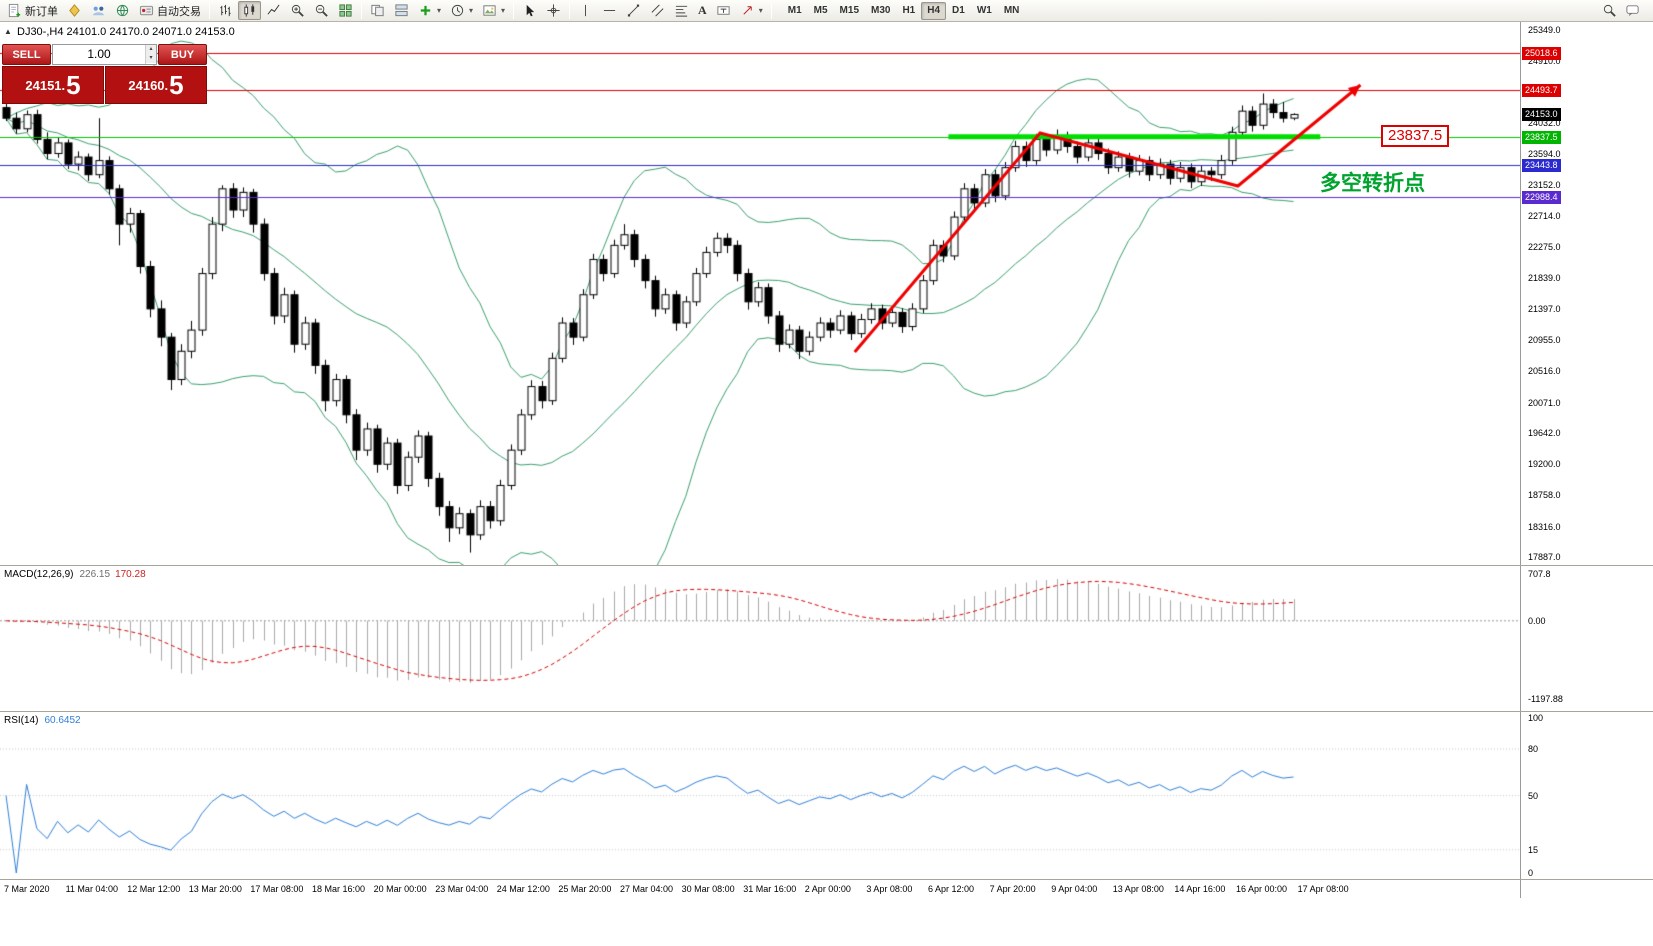 The height and width of the screenshot is (946, 1653). Describe the element at coordinates (934, 10) in the screenshot. I see `timeframe-h4-button: H4` at that location.